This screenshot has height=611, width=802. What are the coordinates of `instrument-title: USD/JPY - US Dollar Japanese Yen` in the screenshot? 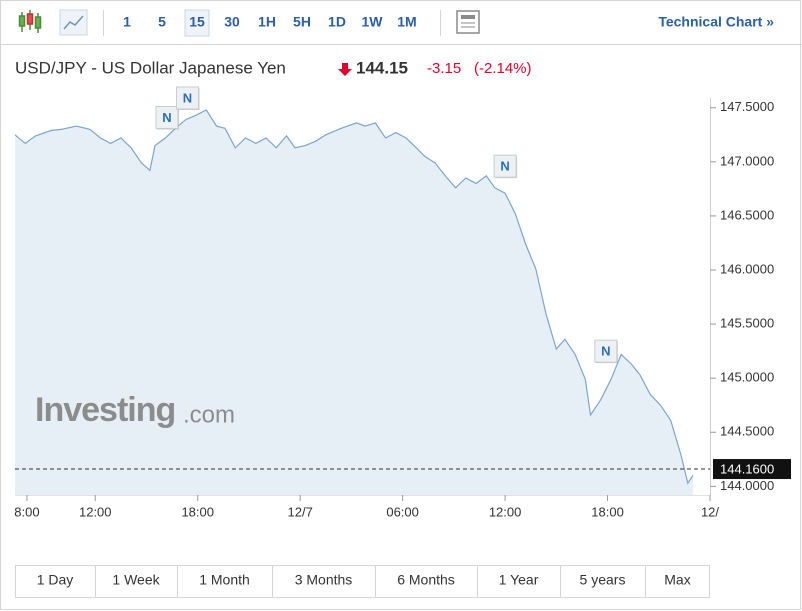 It's located at (150, 67).